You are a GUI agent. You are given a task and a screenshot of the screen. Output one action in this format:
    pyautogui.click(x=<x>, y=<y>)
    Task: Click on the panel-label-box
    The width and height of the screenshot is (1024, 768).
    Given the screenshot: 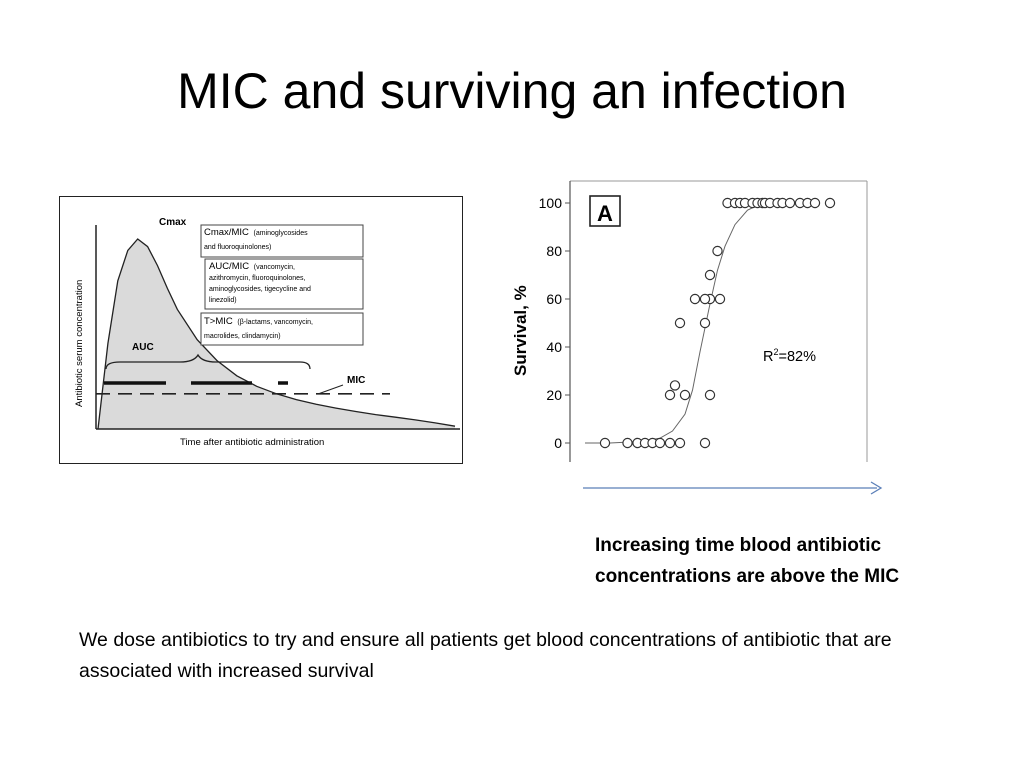 What is the action you would take?
    pyautogui.click(x=605, y=211)
    